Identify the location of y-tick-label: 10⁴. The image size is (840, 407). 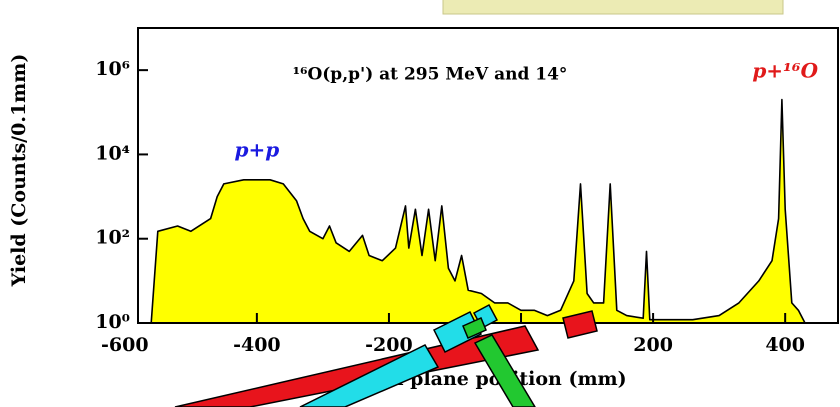
(112, 153).